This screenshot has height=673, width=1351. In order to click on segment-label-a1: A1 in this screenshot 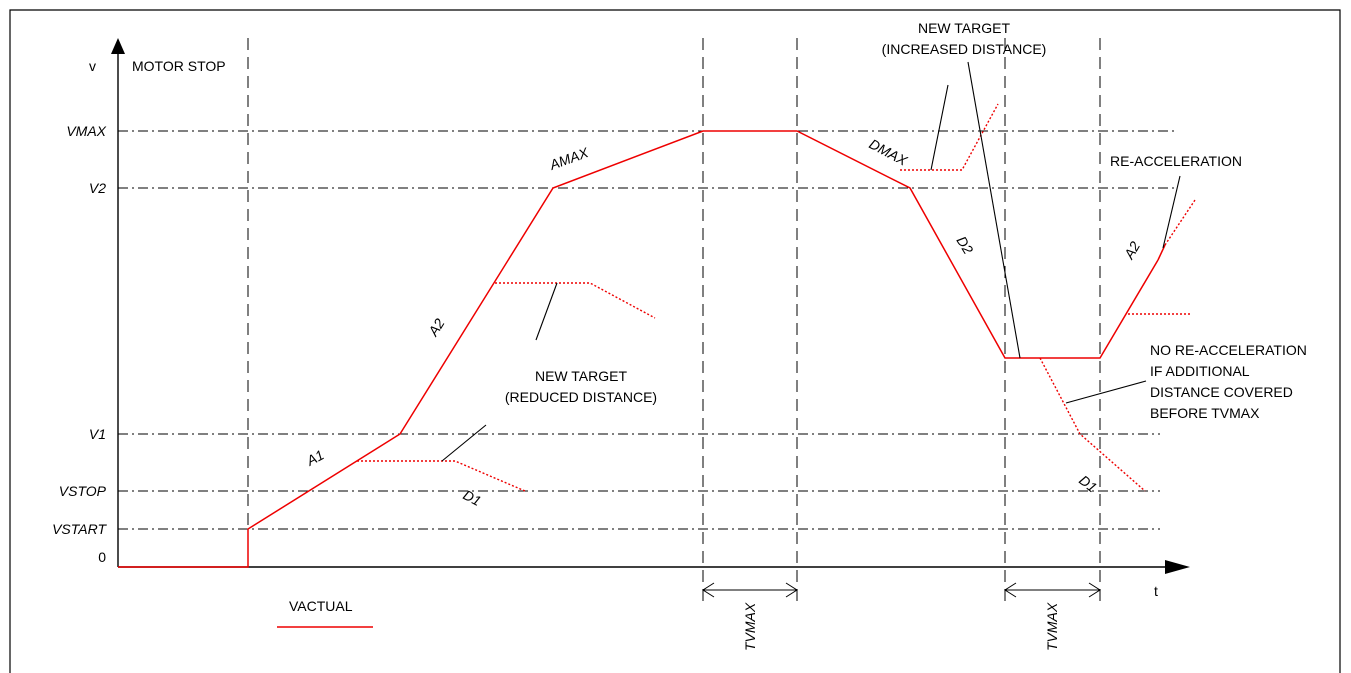, I will do `click(315, 457)`.